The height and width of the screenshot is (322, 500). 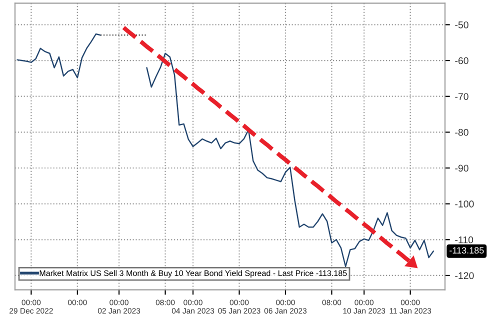 What do you see at coordinates (461, 60) in the screenshot?
I see `y-tick-label: -60` at bounding box center [461, 60].